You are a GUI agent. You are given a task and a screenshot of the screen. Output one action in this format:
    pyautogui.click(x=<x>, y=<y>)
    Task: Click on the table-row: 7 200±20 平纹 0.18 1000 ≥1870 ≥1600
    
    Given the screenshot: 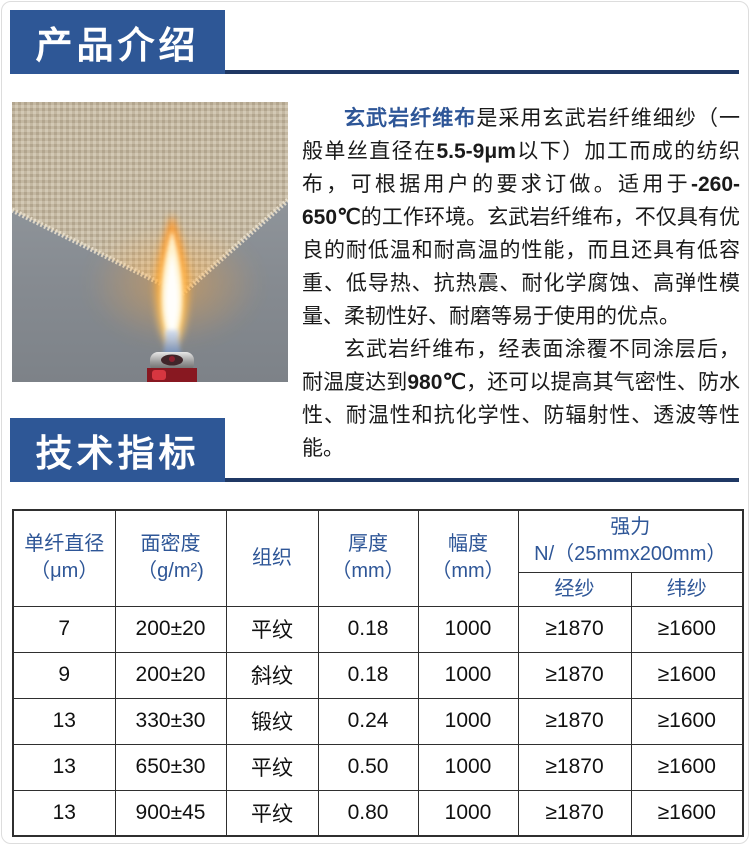 What is the action you would take?
    pyautogui.click(x=378, y=629)
    